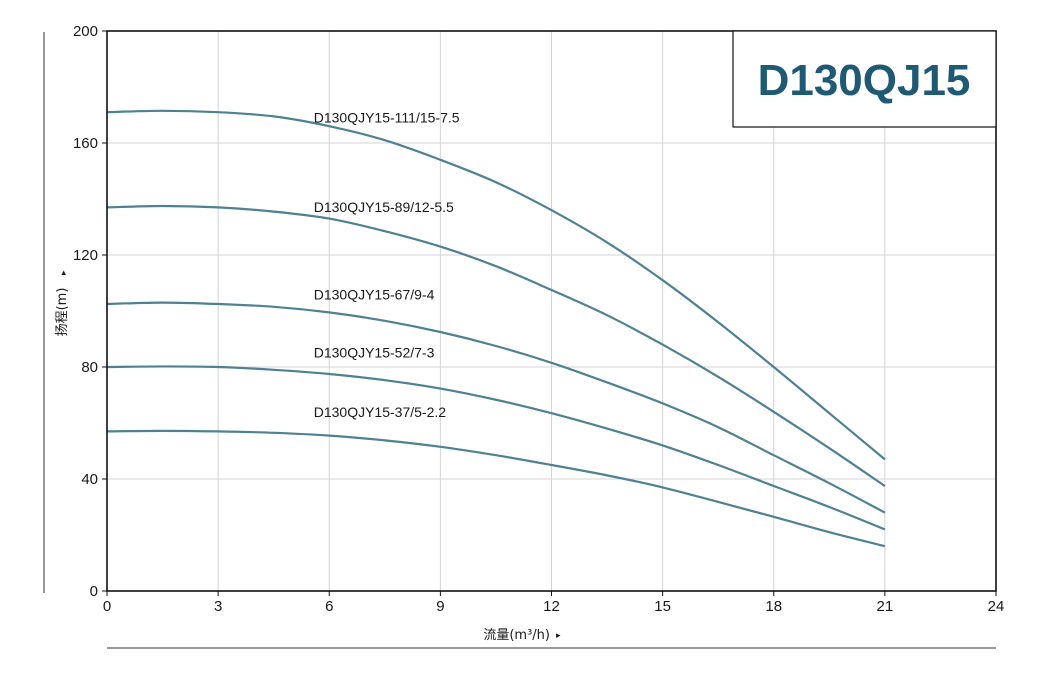  Describe the element at coordinates (85, 143) in the screenshot. I see `y-tick-label: 160` at that location.